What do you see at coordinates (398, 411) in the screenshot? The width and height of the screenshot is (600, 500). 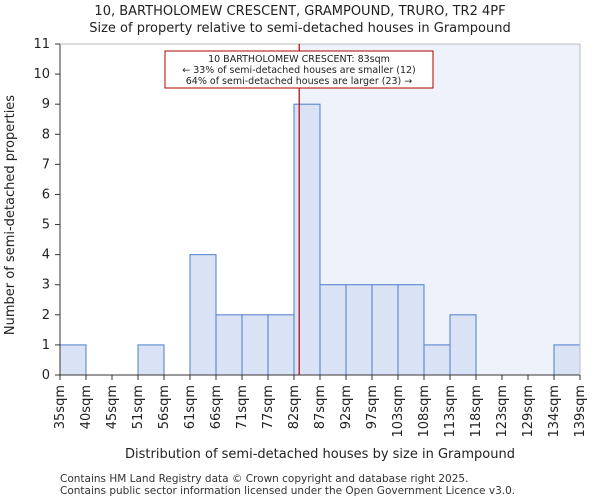 I see `x-tick-label: 103sqm` at bounding box center [398, 411].